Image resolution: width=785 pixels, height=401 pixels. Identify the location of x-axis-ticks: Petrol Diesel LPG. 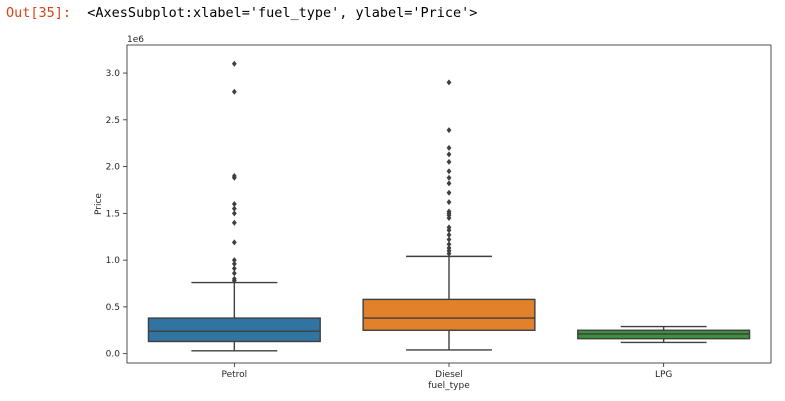
(446, 371).